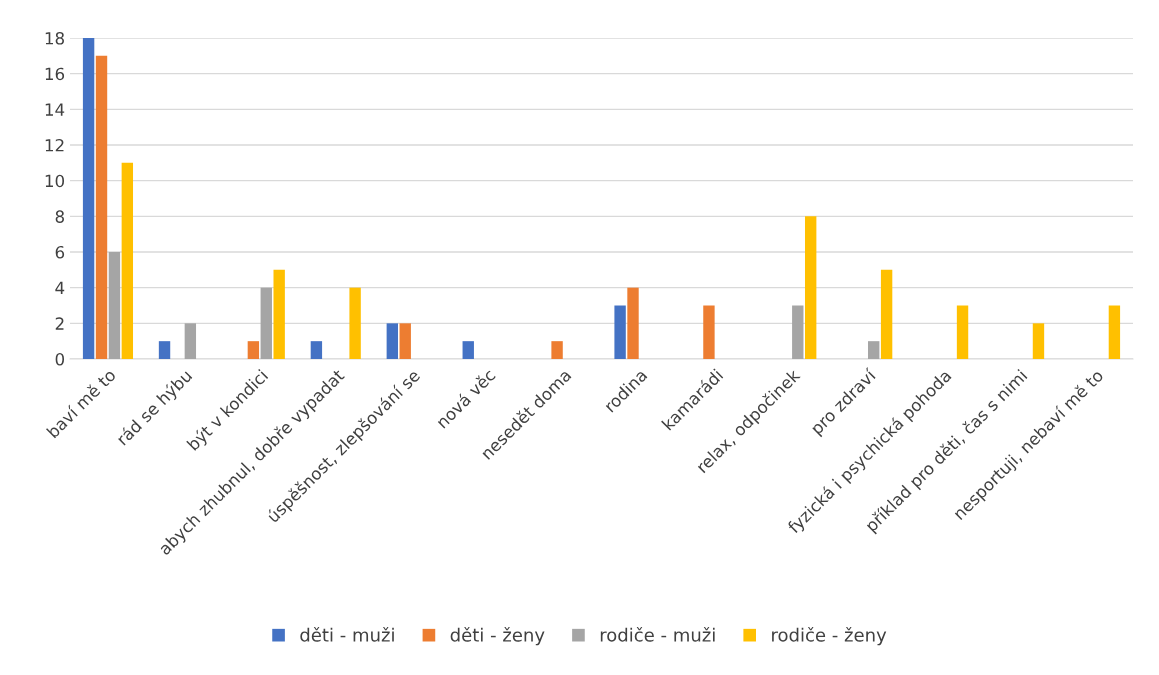  Describe the element at coordinates (657, 634) in the screenshot. I see `legend-label: rodiče - muži` at that location.